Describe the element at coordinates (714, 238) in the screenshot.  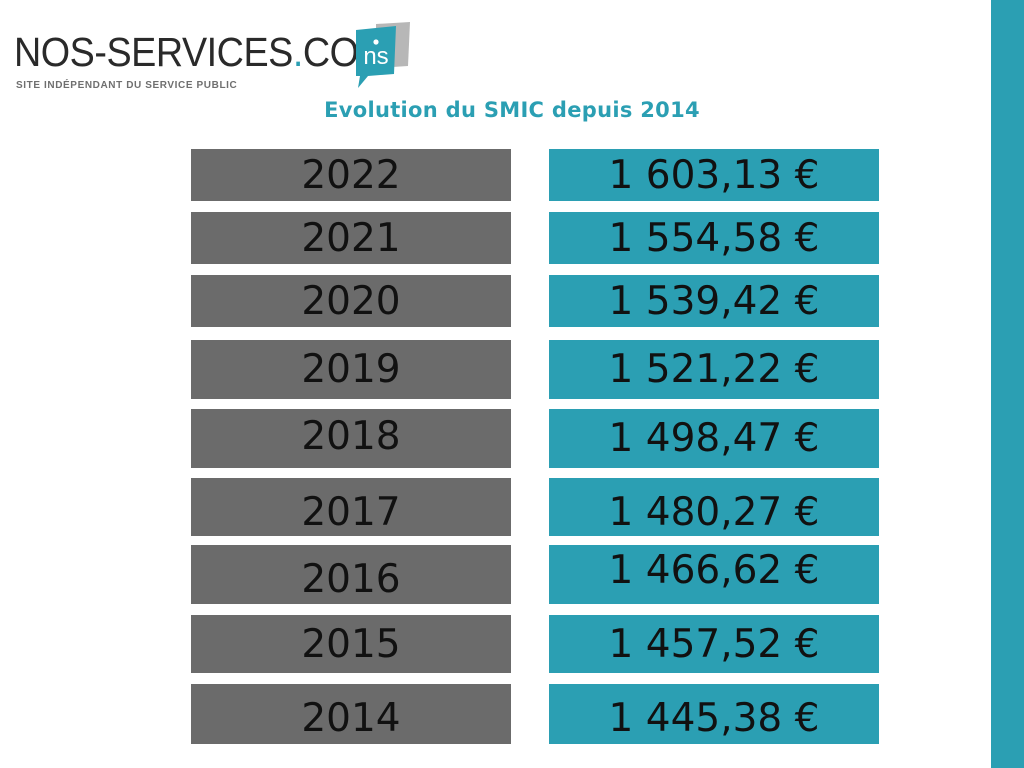
I see `amount-cell-2021: 1 554,58 €` at that location.